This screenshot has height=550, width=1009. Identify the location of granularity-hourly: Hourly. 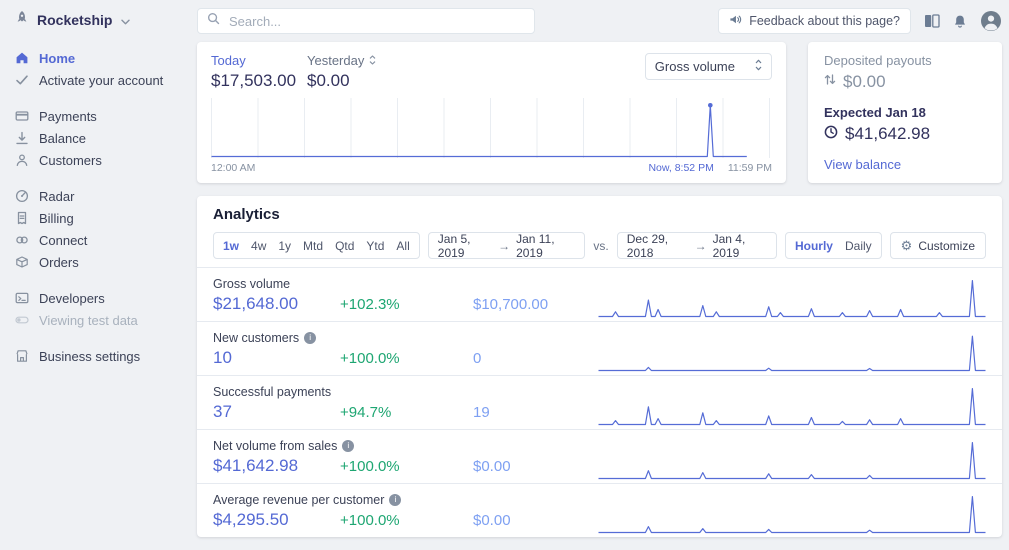
(813, 245).